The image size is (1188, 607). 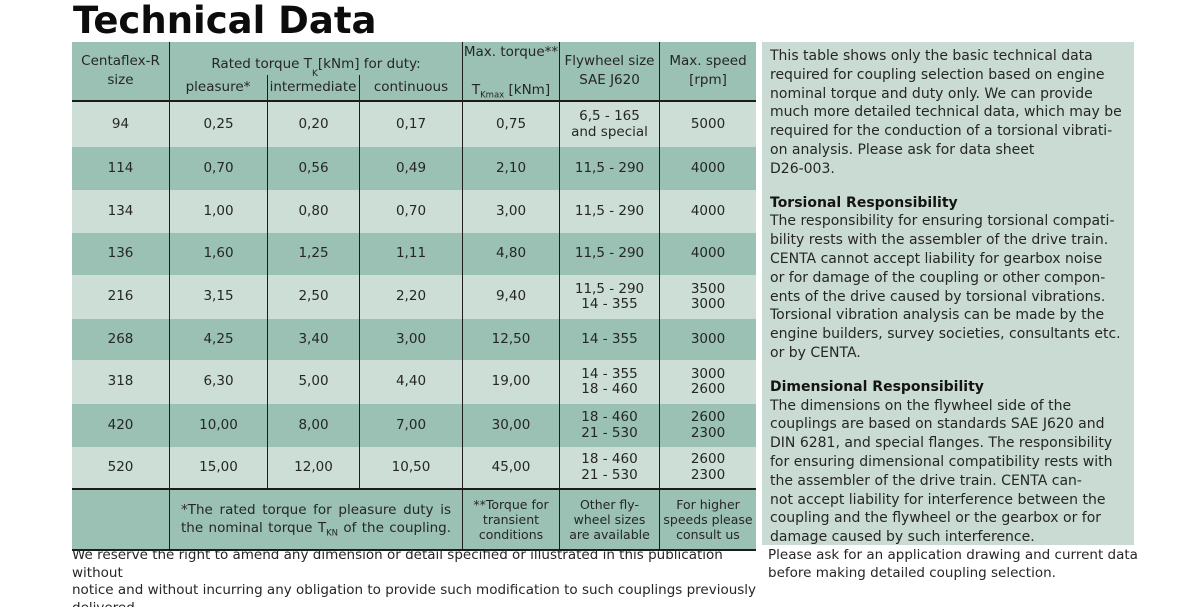 What do you see at coordinates (121, 254) in the screenshot?
I see `cell-size: 136` at bounding box center [121, 254].